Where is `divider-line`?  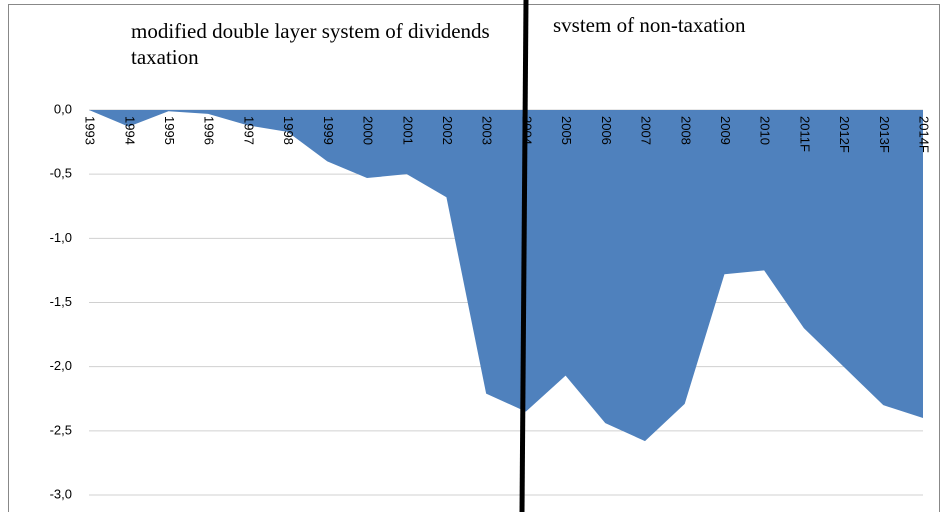 divider-line is located at coordinates (524, 256).